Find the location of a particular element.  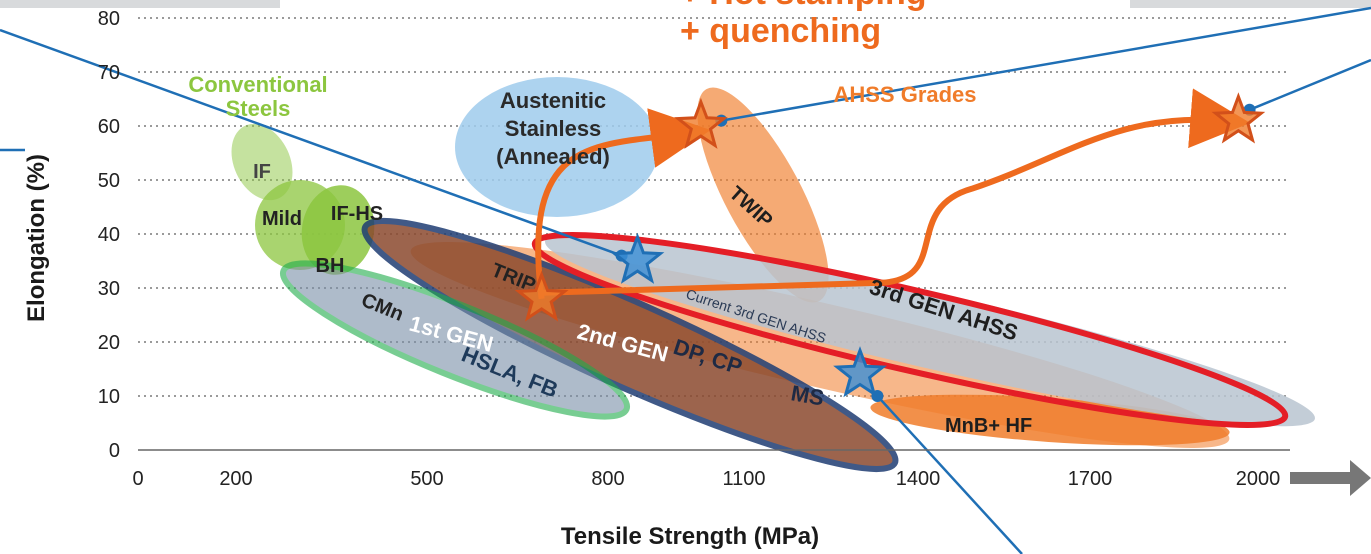

austenitic-label: Austenitic Stainless (Annealed) is located at coordinates (553, 128).